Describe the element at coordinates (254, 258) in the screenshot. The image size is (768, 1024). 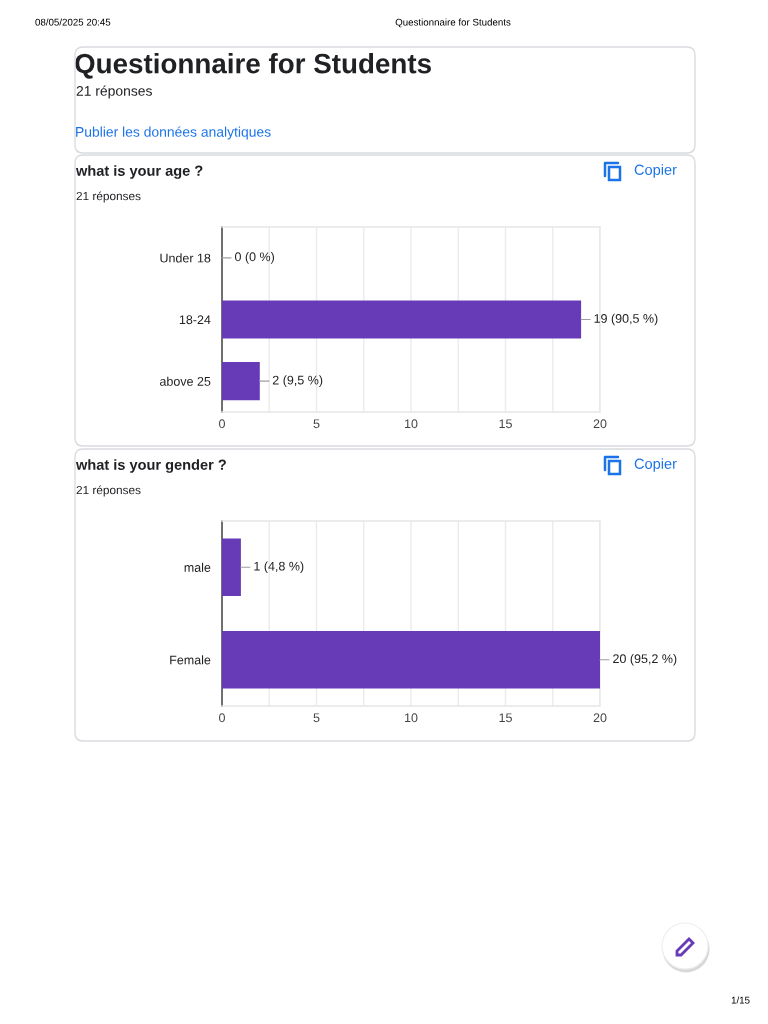
I see `data-label: 0 (0 %)` at that location.